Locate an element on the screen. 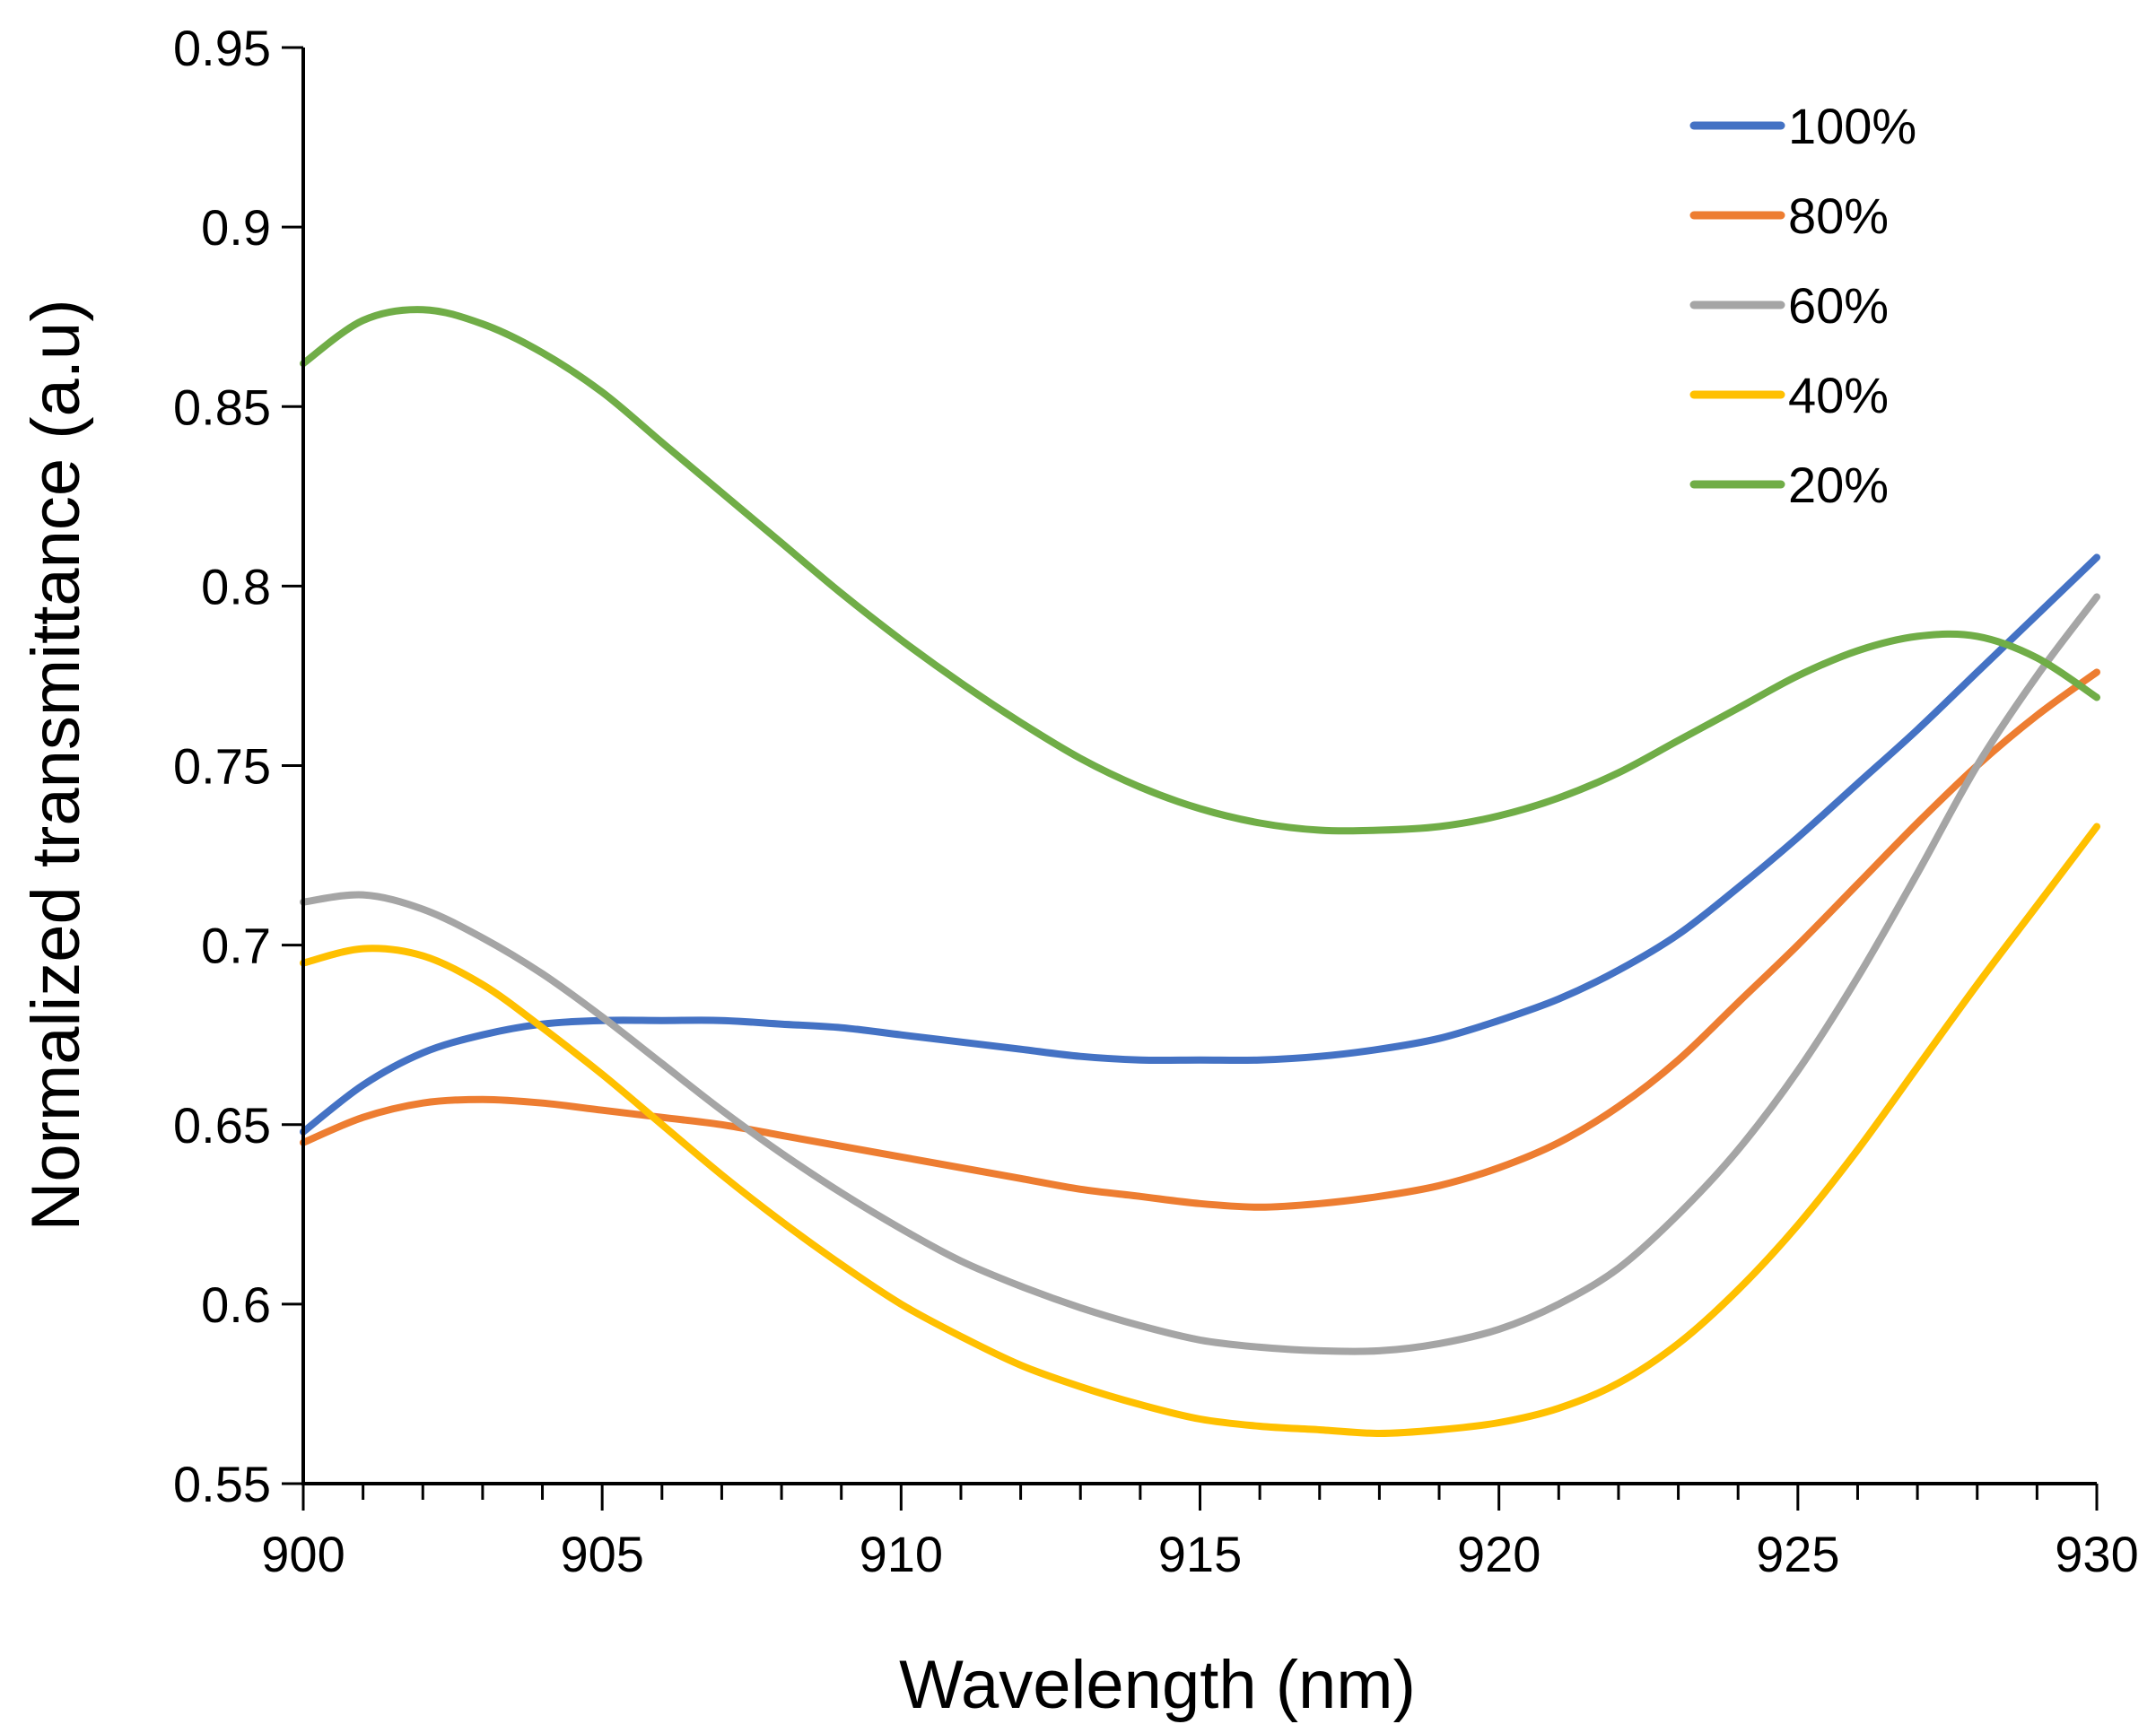 This screenshot has width=2156, height=1733. y-tick-label: 0.95 is located at coordinates (222, 48).